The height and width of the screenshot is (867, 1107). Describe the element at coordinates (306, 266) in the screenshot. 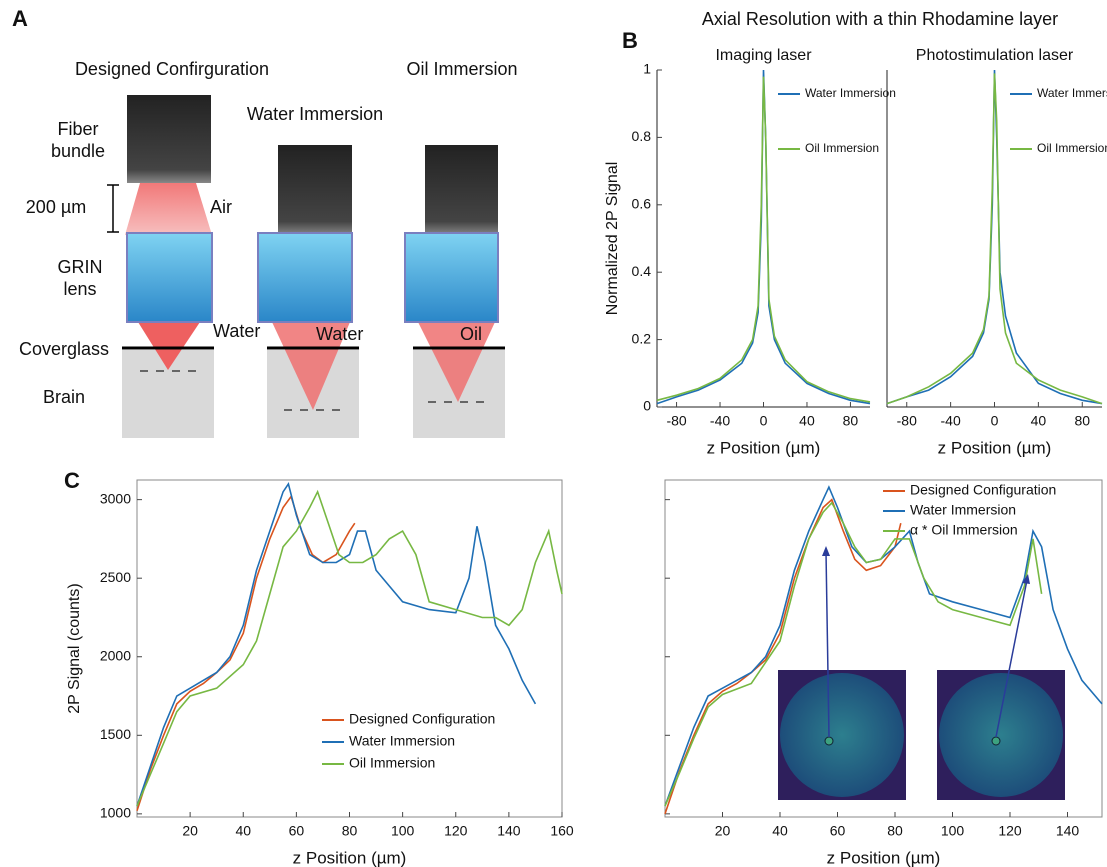

I see `diagram` at that location.